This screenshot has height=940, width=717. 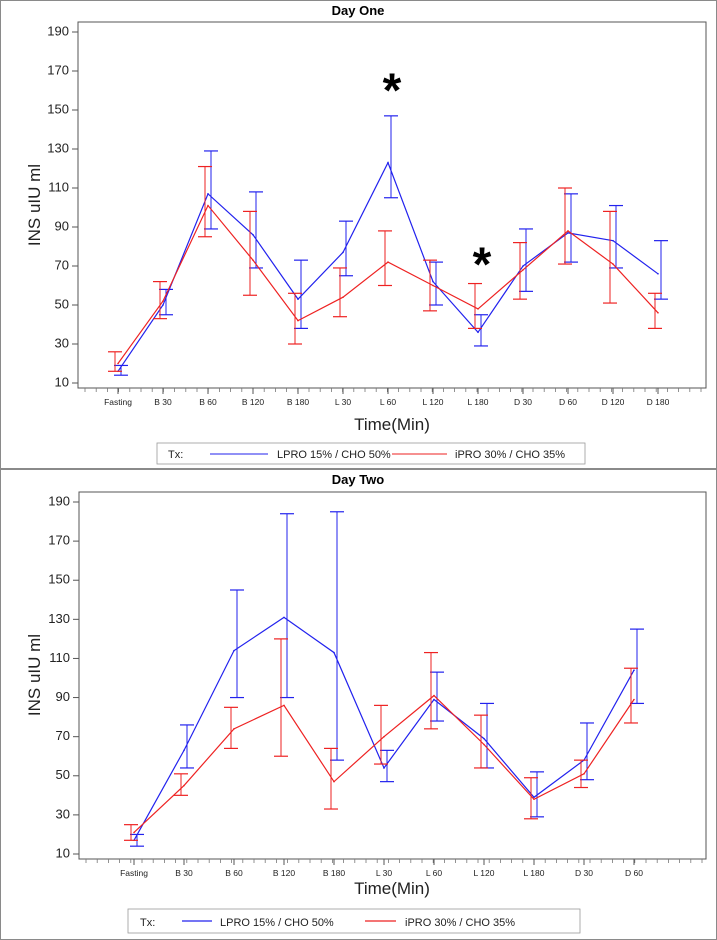 I want to click on x-tick-label: D 180, so click(x=658, y=402).